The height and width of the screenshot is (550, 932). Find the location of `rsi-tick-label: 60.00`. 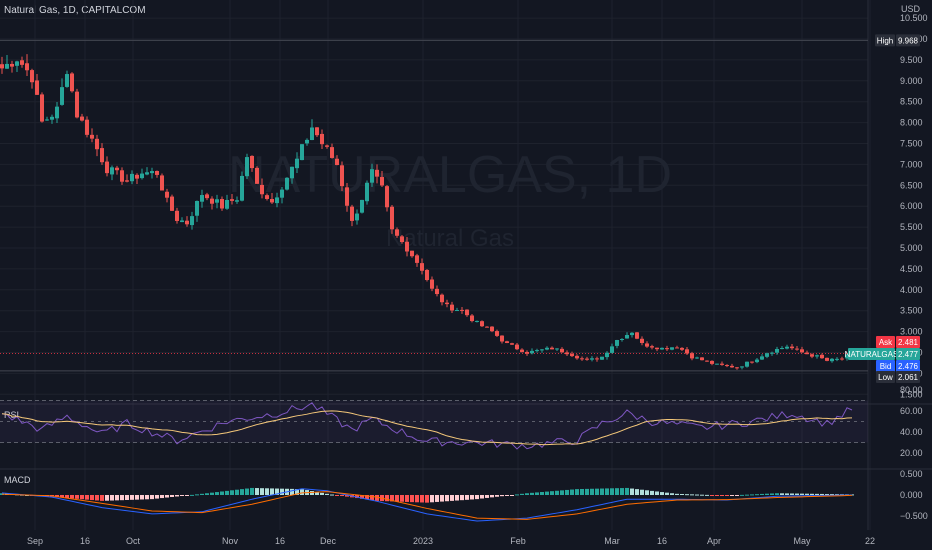

rsi-tick-label: 60.00 is located at coordinates (911, 411).